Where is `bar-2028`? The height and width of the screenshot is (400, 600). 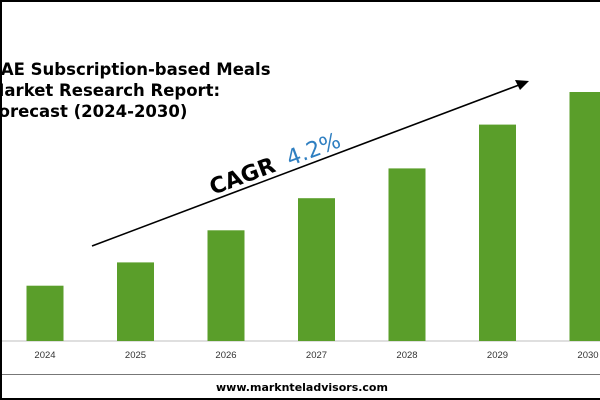 bar-2028 is located at coordinates (407, 254).